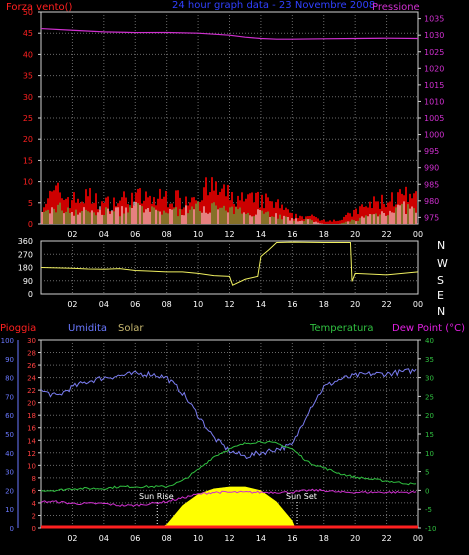  What do you see at coordinates (31, 416) in the screenshot?
I see `rain-y-tick-label: 18` at bounding box center [31, 416].